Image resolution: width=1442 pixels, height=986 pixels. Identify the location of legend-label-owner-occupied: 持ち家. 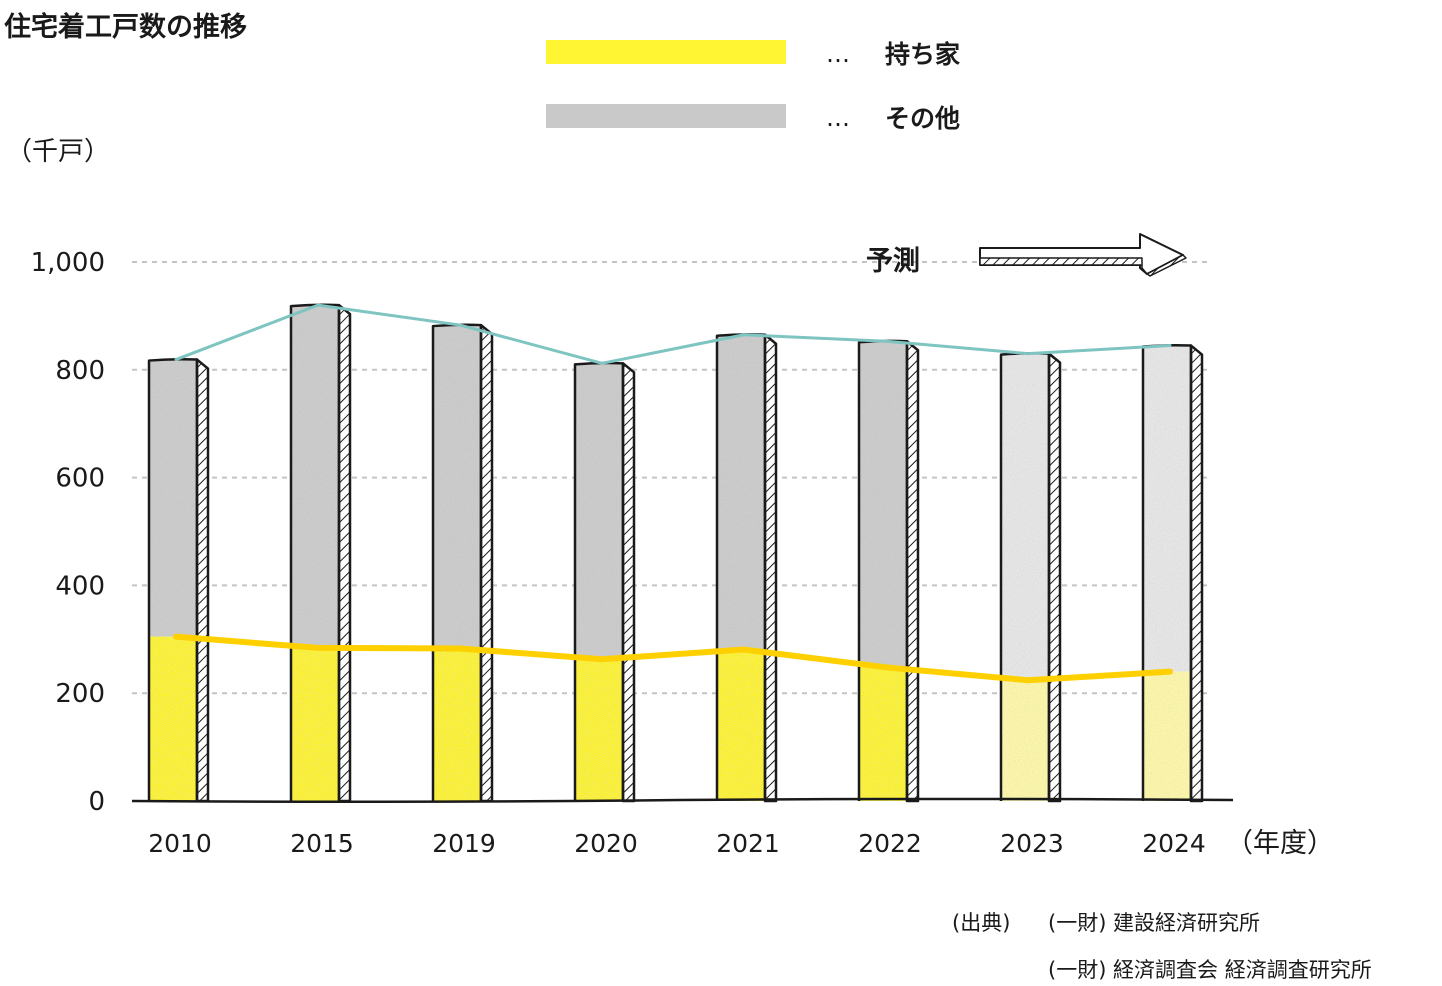
(922, 54).